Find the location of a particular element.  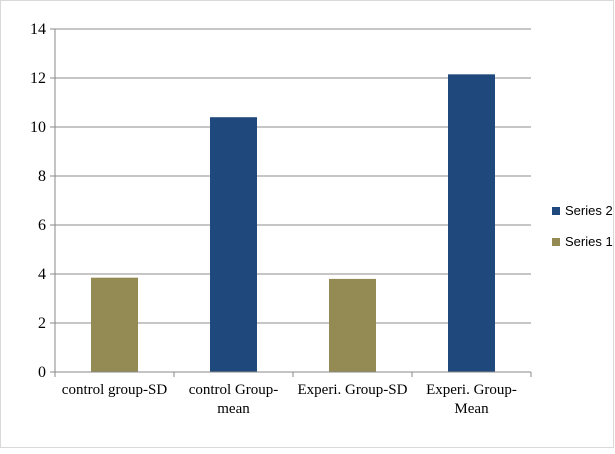

x-category-label-line: mean is located at coordinates (233, 409).